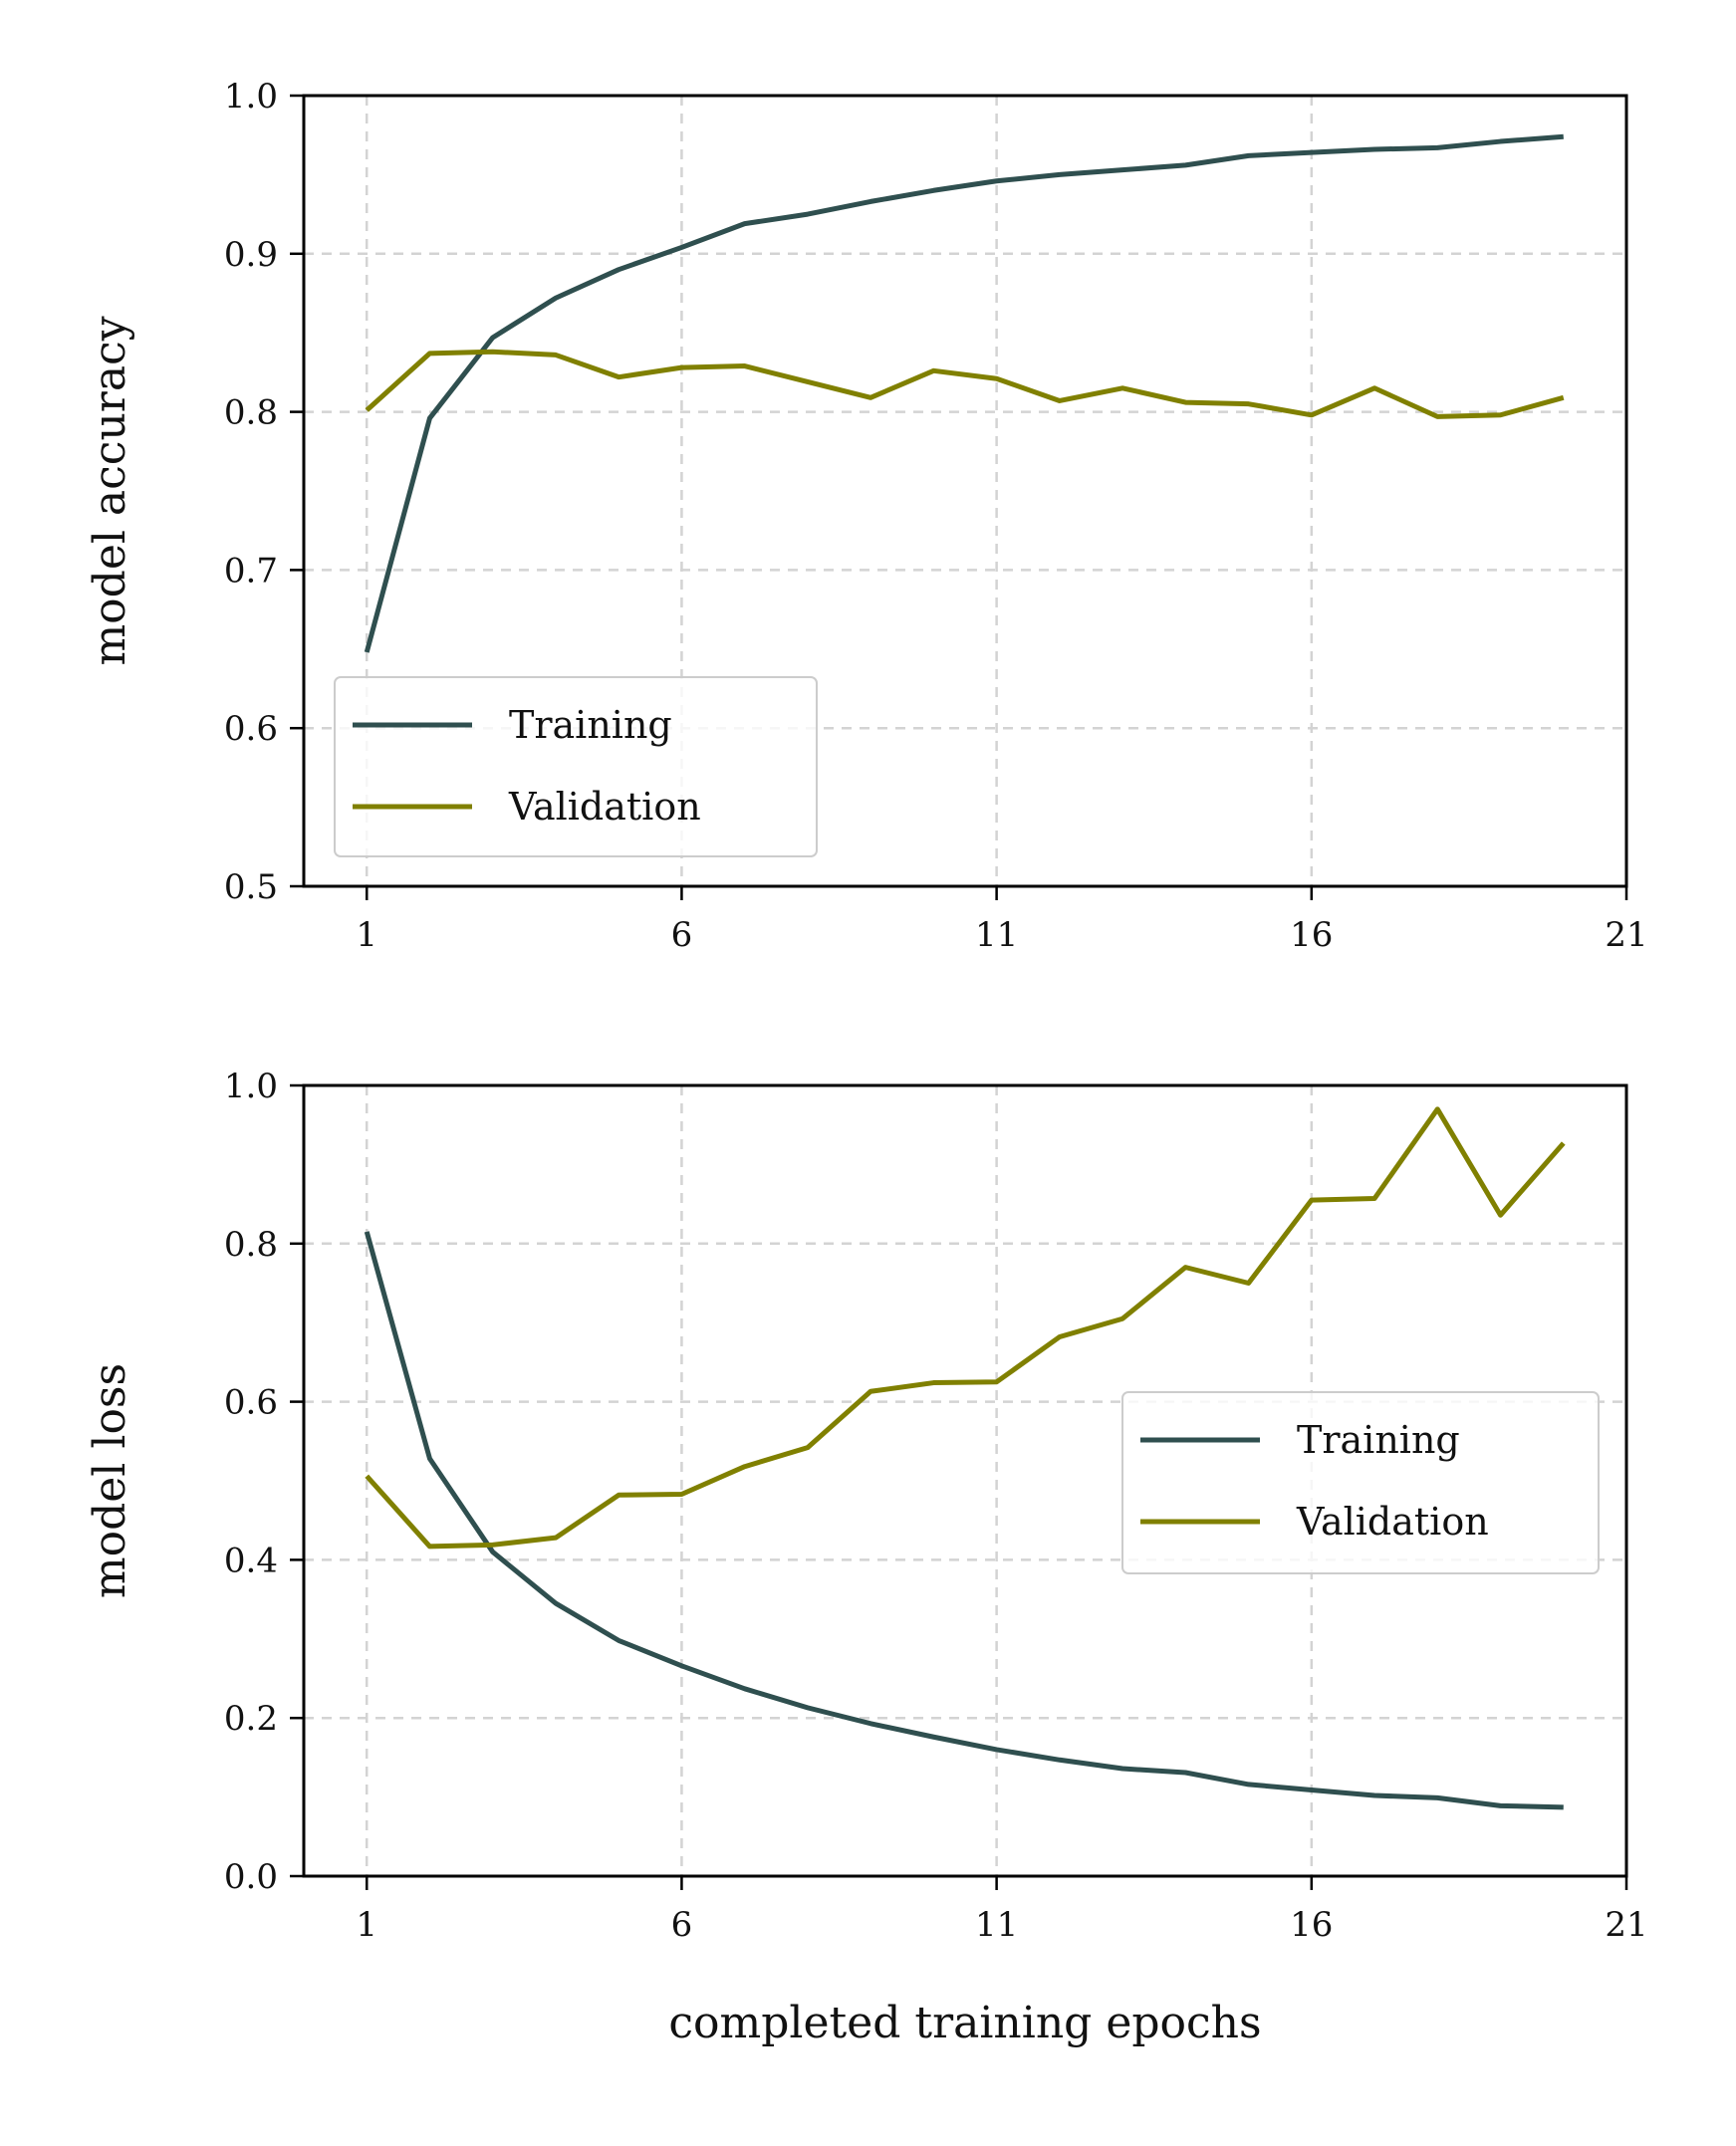 This screenshot has height=2146, width=1736. What do you see at coordinates (251, 97) in the screenshot?
I see `accuracy-y-tick-label: 1.0` at bounding box center [251, 97].